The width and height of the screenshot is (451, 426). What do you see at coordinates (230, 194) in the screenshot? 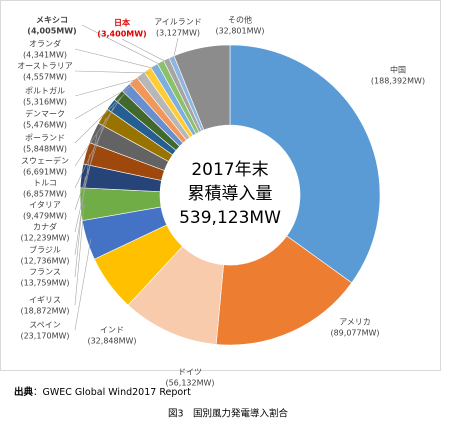
I see `center-text: 累積導入量` at bounding box center [230, 194].